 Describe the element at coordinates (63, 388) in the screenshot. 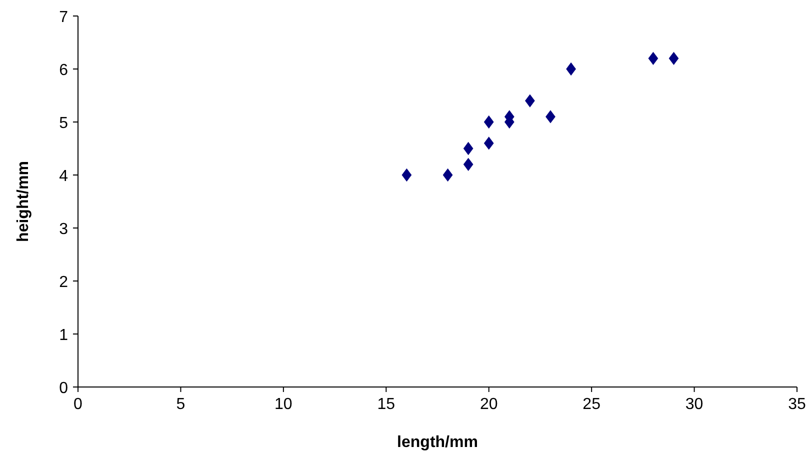

I see `y-tick-label: 0` at that location.